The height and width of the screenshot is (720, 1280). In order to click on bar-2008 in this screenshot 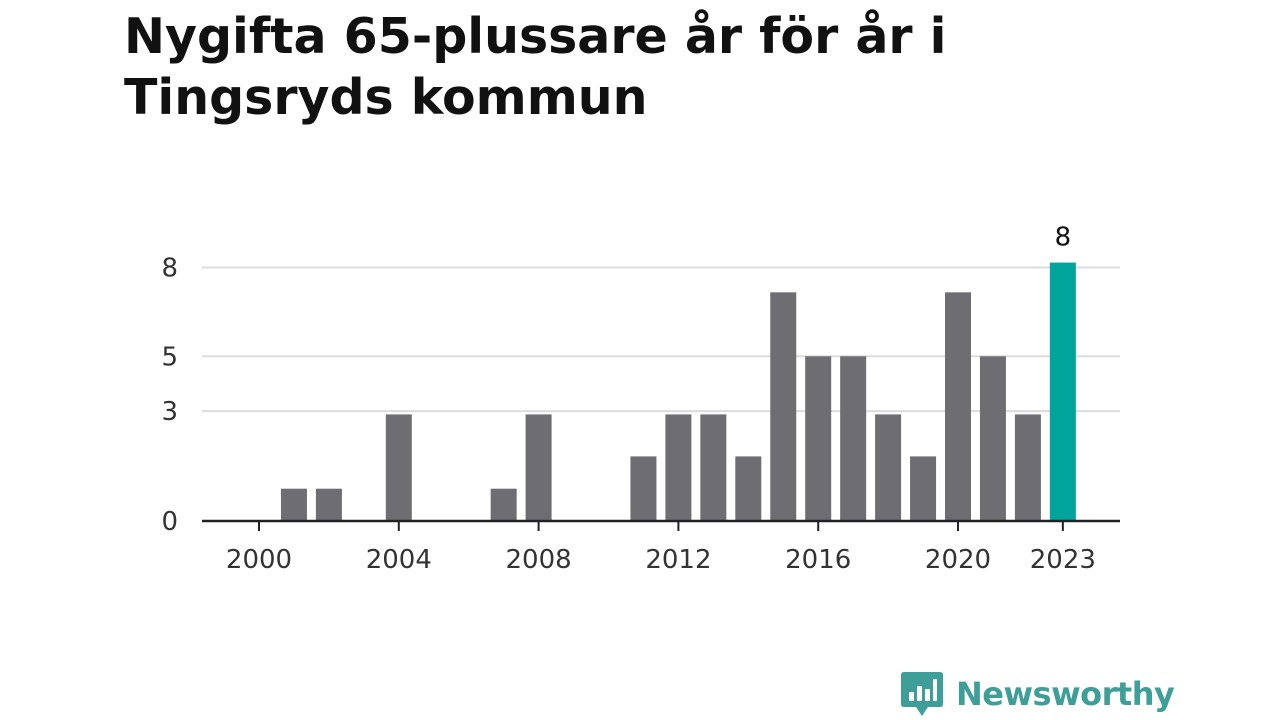, I will do `click(538, 467)`.